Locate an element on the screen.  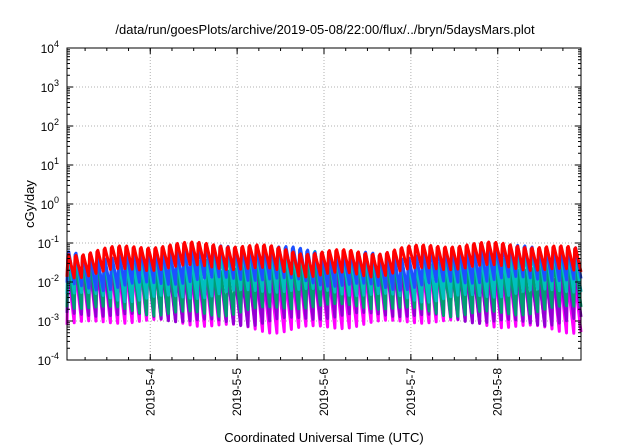
y-tick-label: 10⁻¹ is located at coordinates (48, 242).